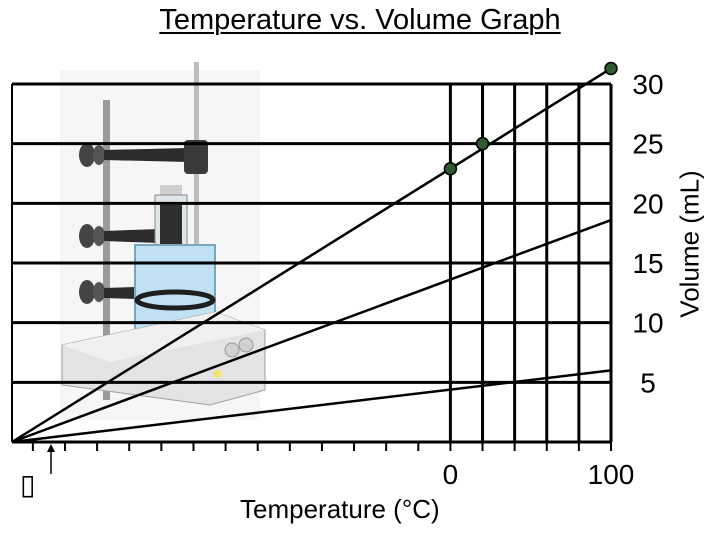  Describe the element at coordinates (530, 118) in the screenshot. I see `data-points` at that location.